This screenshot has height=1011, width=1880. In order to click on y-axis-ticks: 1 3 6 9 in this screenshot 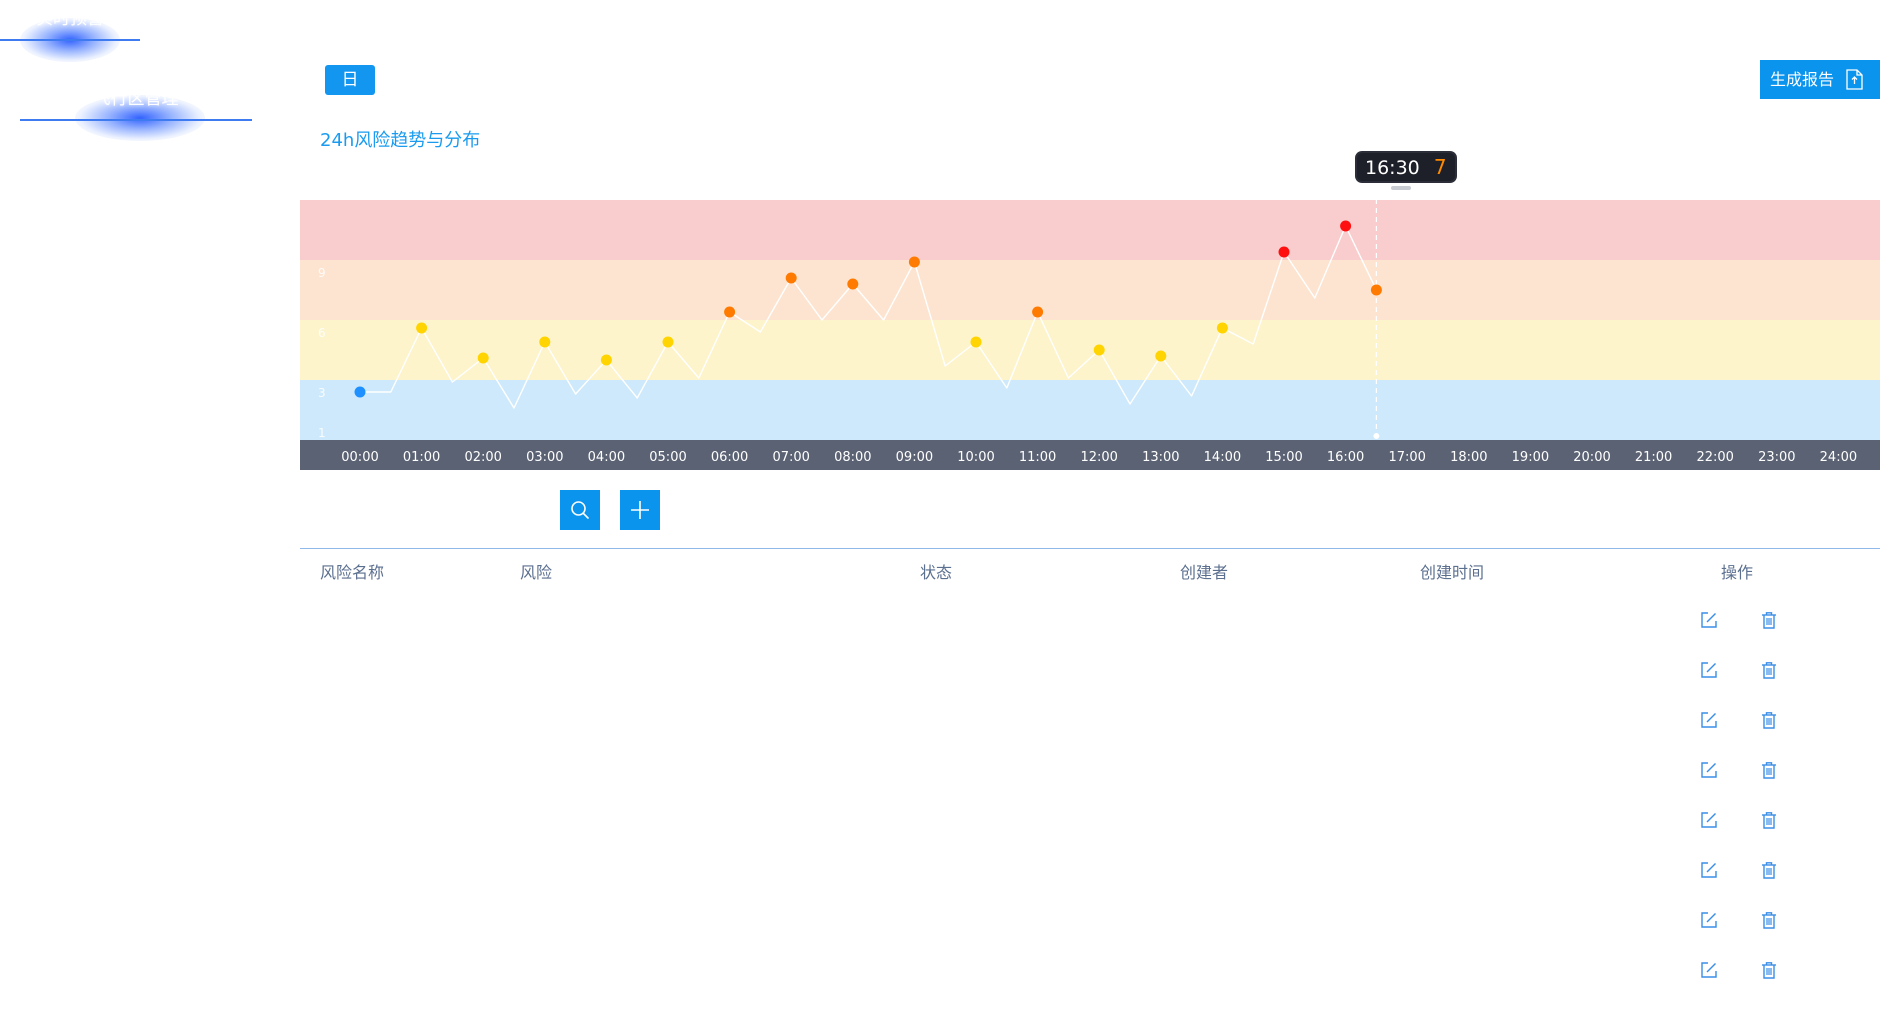, I will do `click(322, 353)`.